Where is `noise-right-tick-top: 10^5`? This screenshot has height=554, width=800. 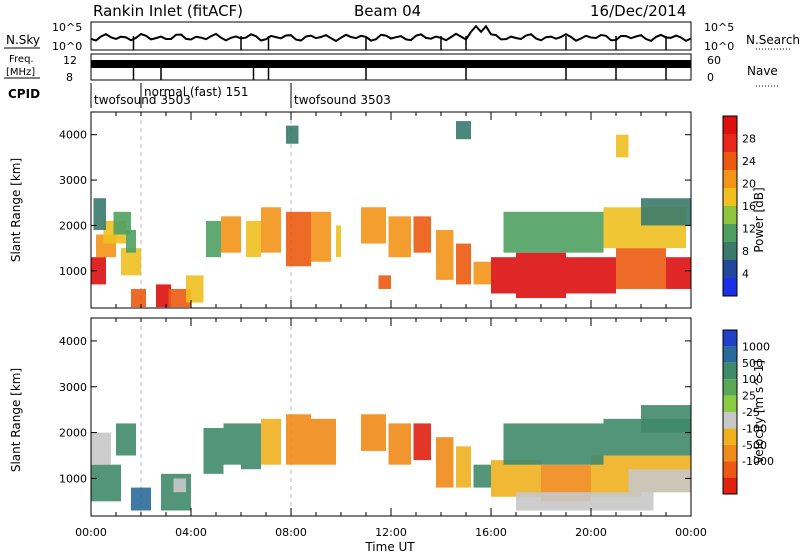
noise-right-tick-top: 10^5 is located at coordinates (719, 27).